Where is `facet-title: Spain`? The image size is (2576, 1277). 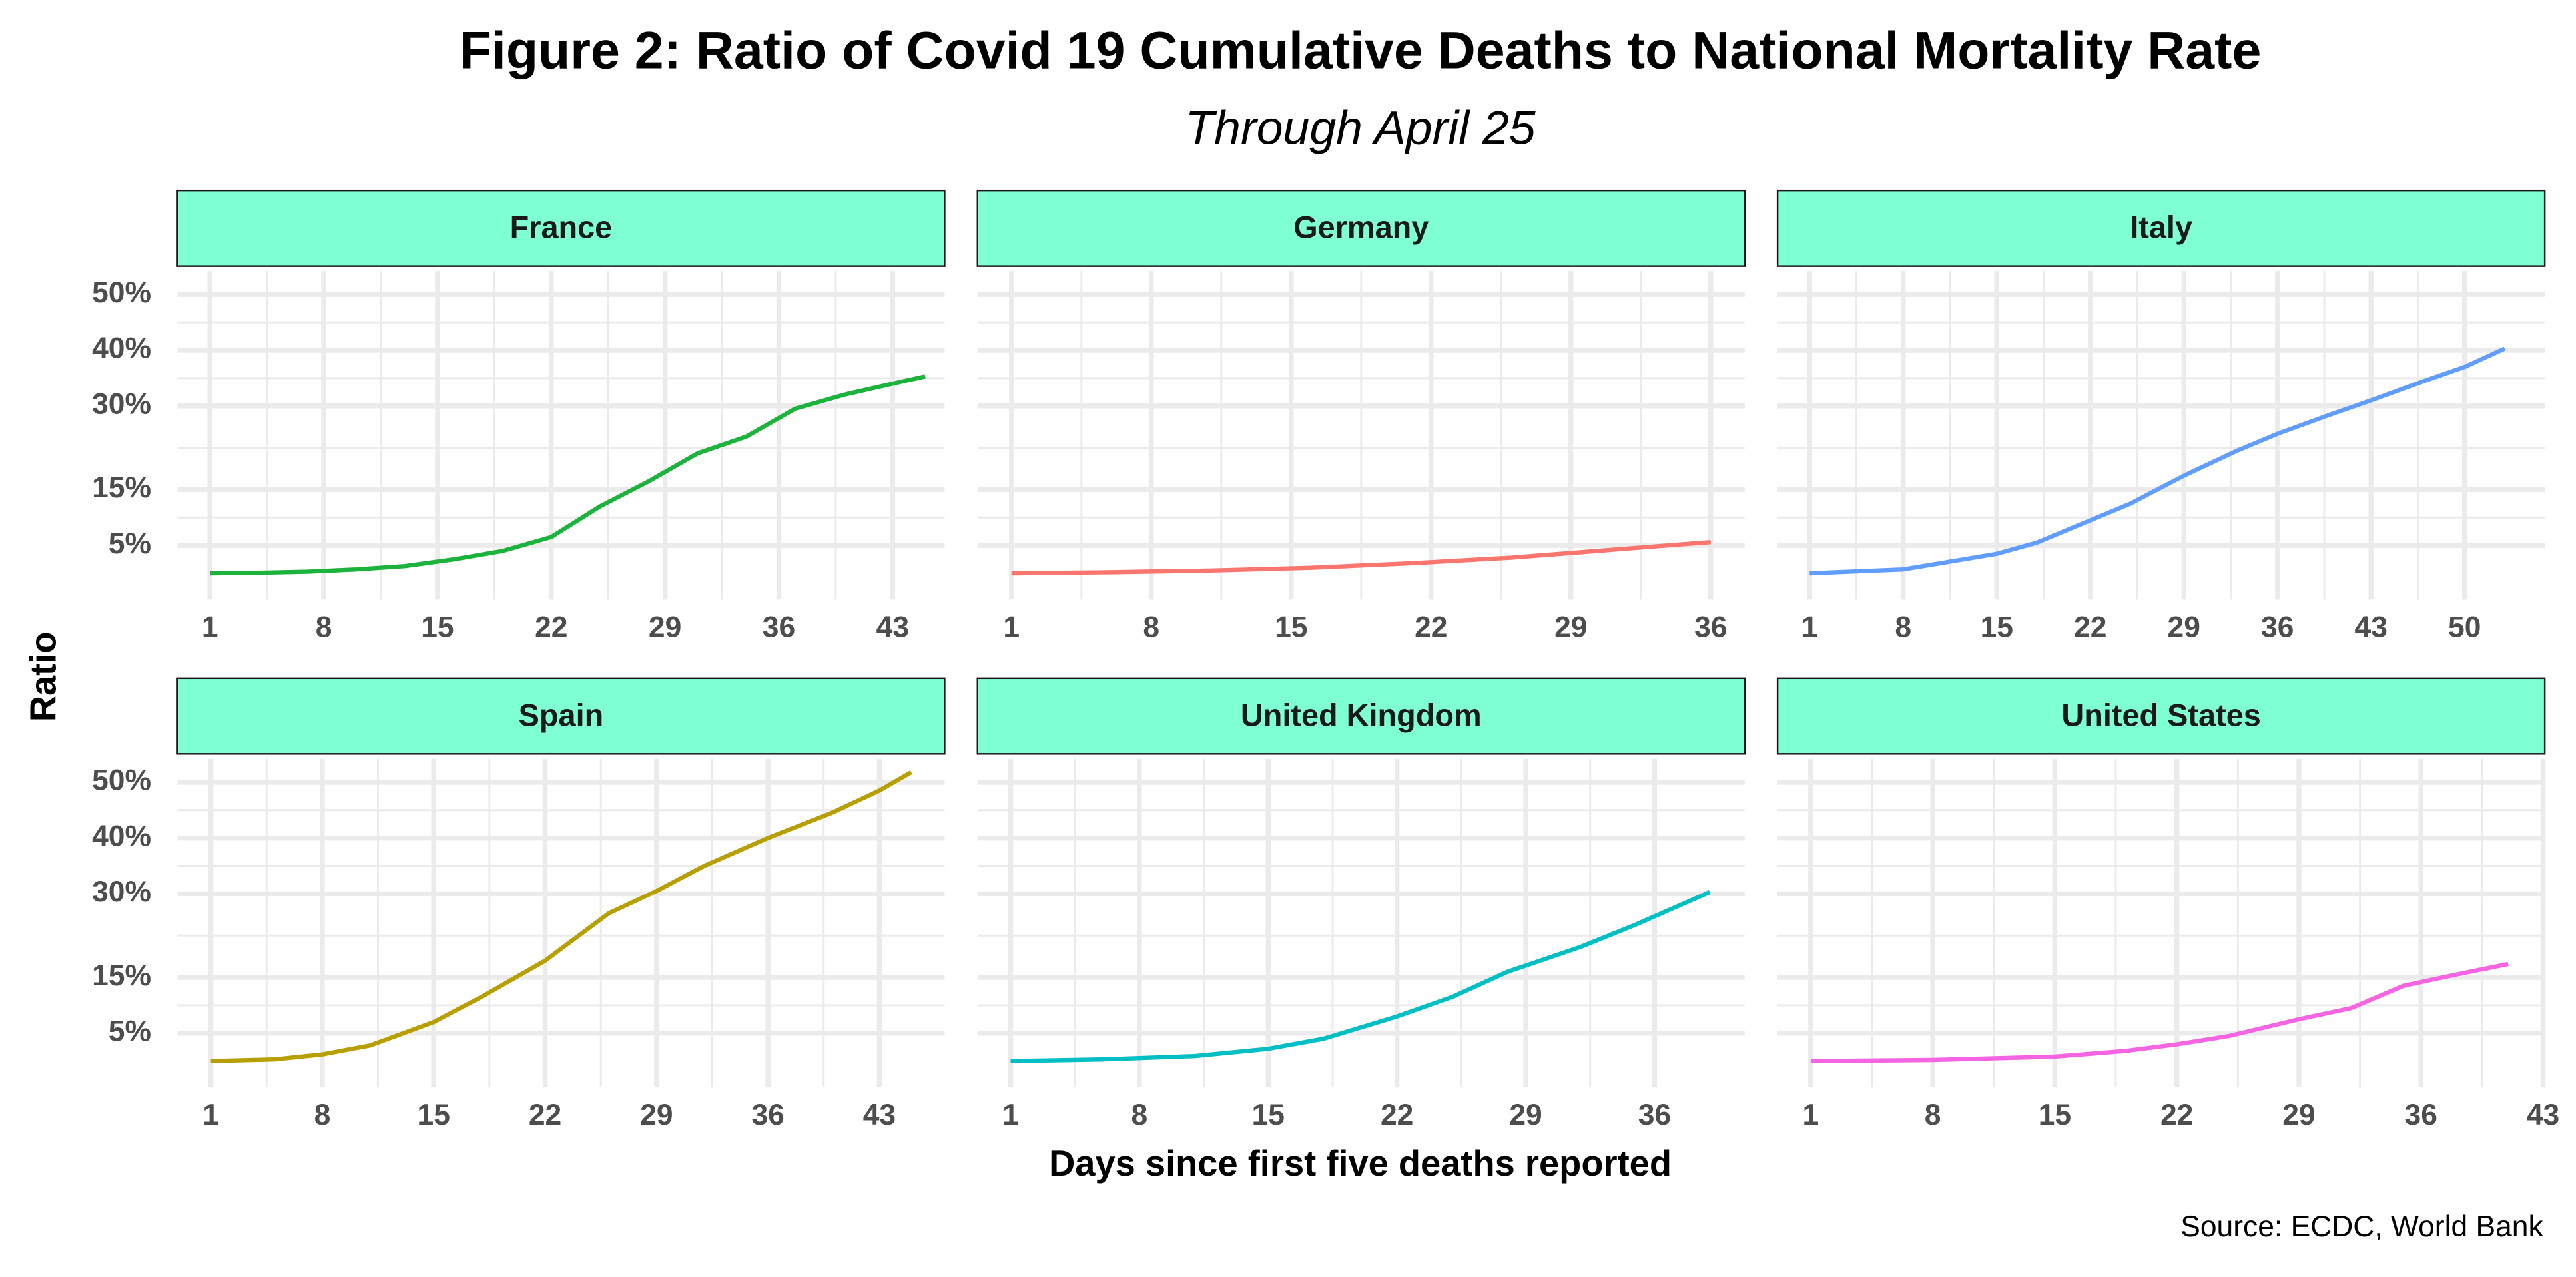
facet-title: Spain is located at coordinates (561, 715).